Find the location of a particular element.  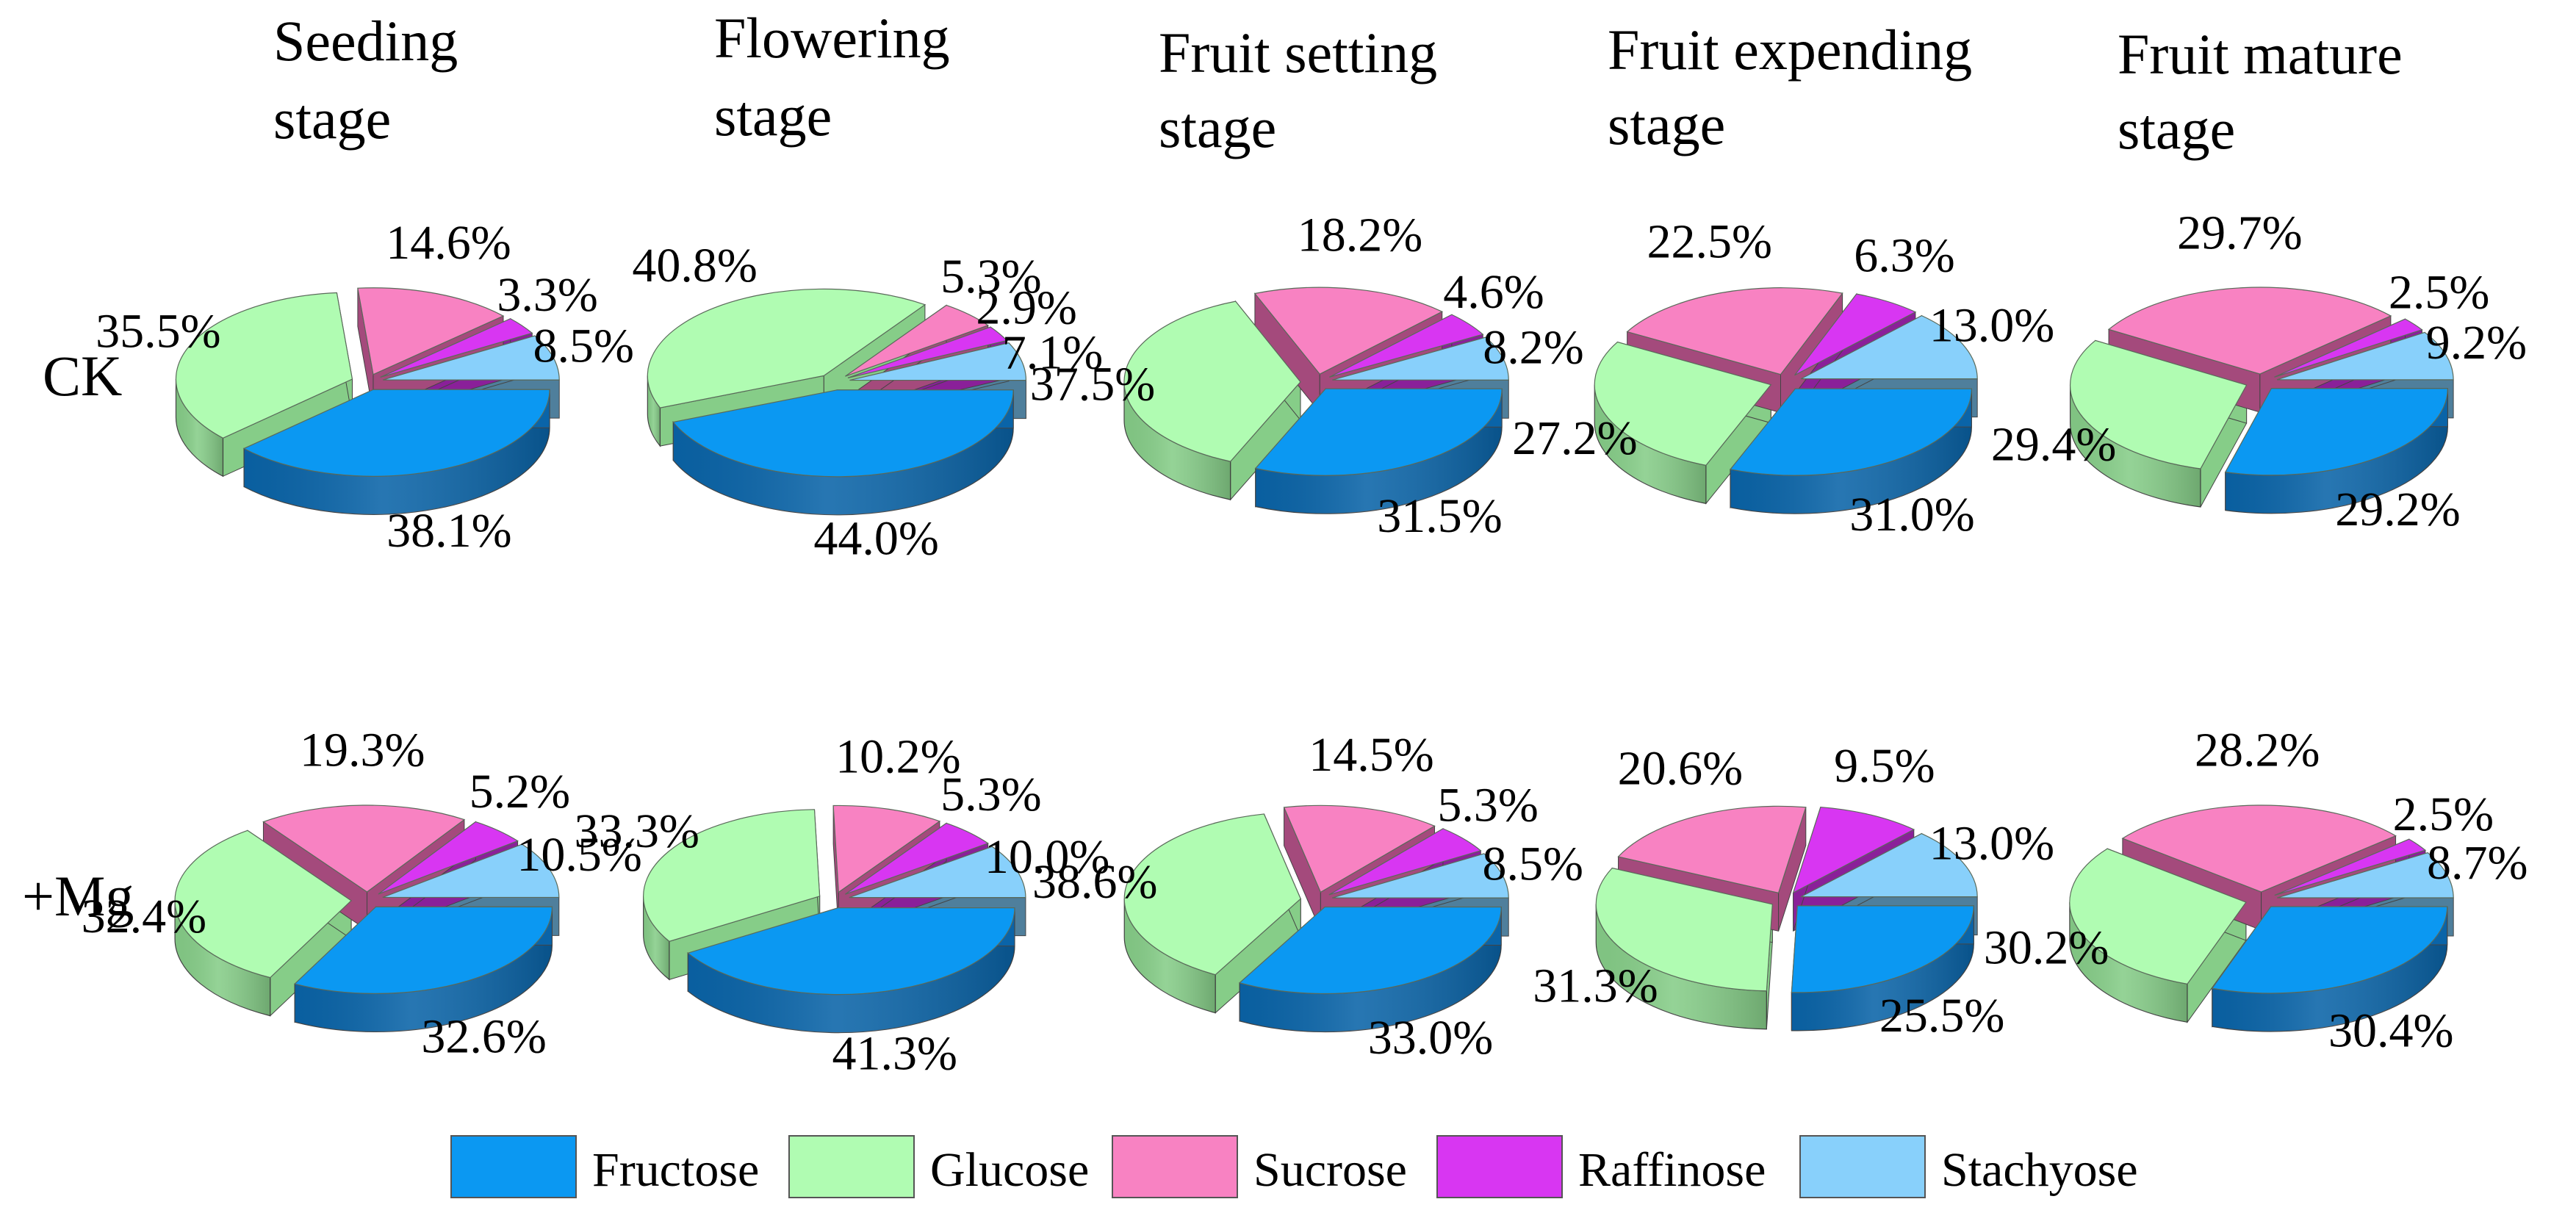

stage-title-line-1: Fruit mature is located at coordinates (2260, 54).